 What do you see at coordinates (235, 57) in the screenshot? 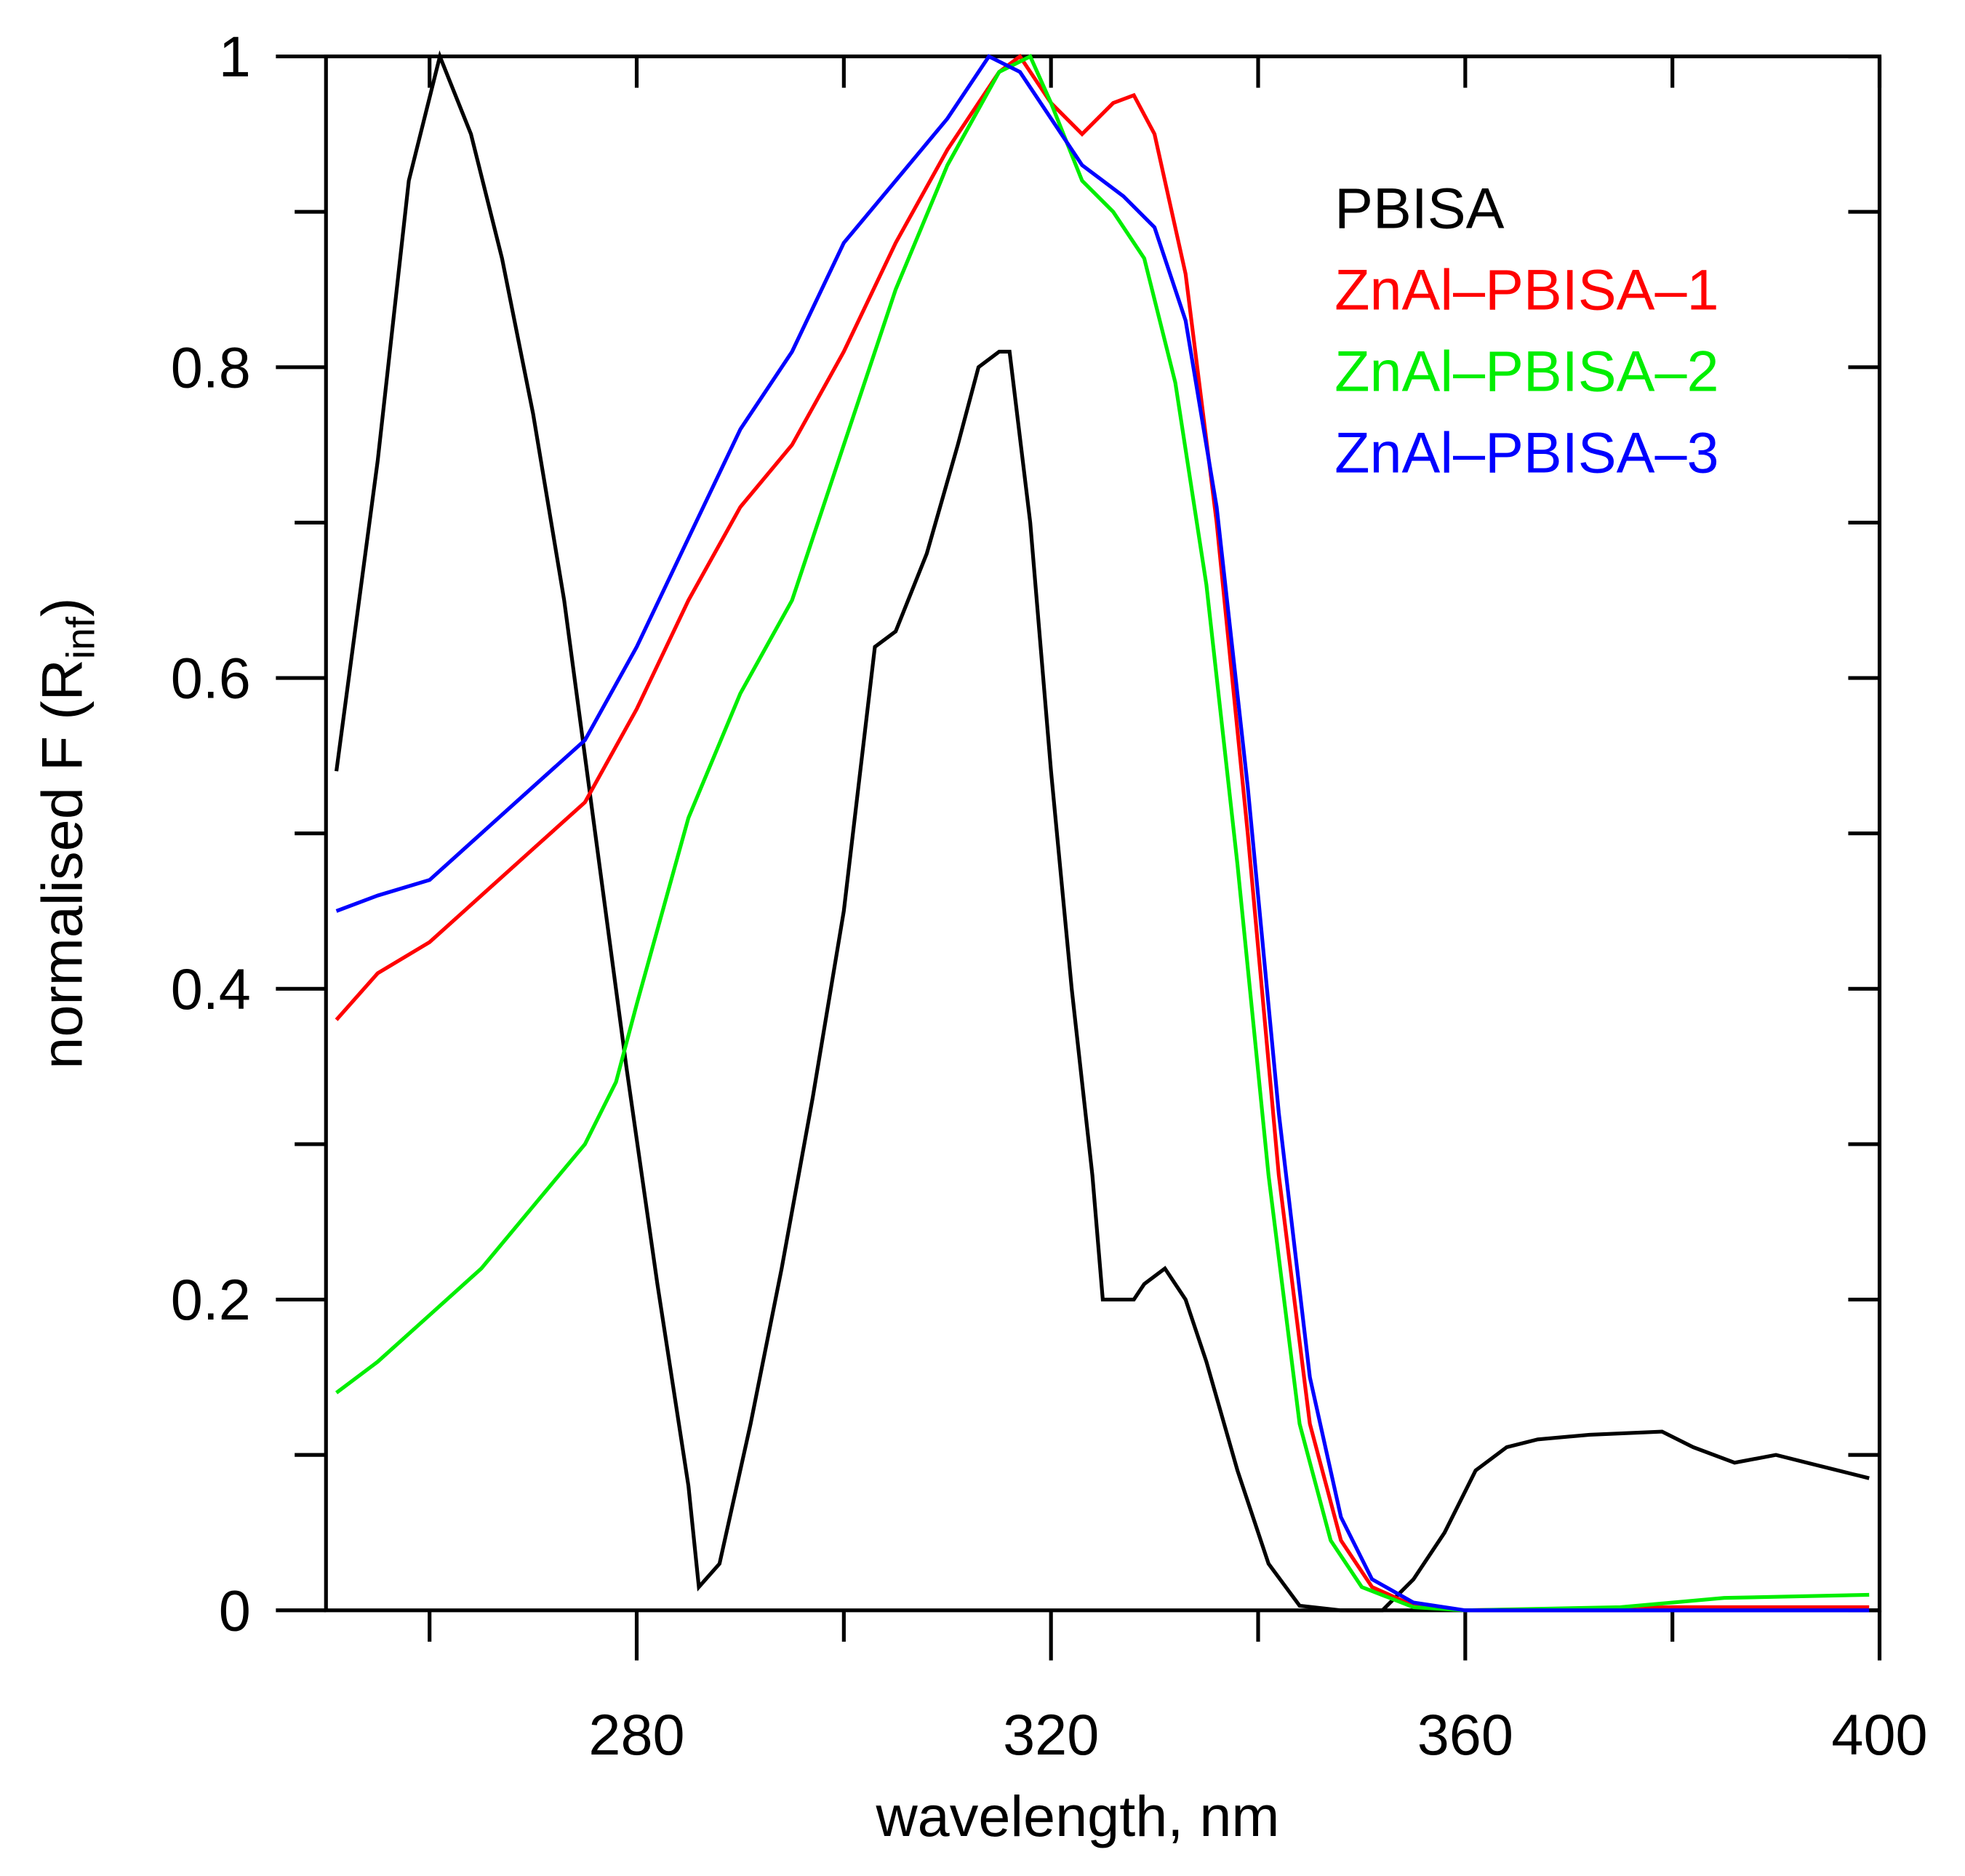
I see `y-tick-label: 1` at bounding box center [235, 57].